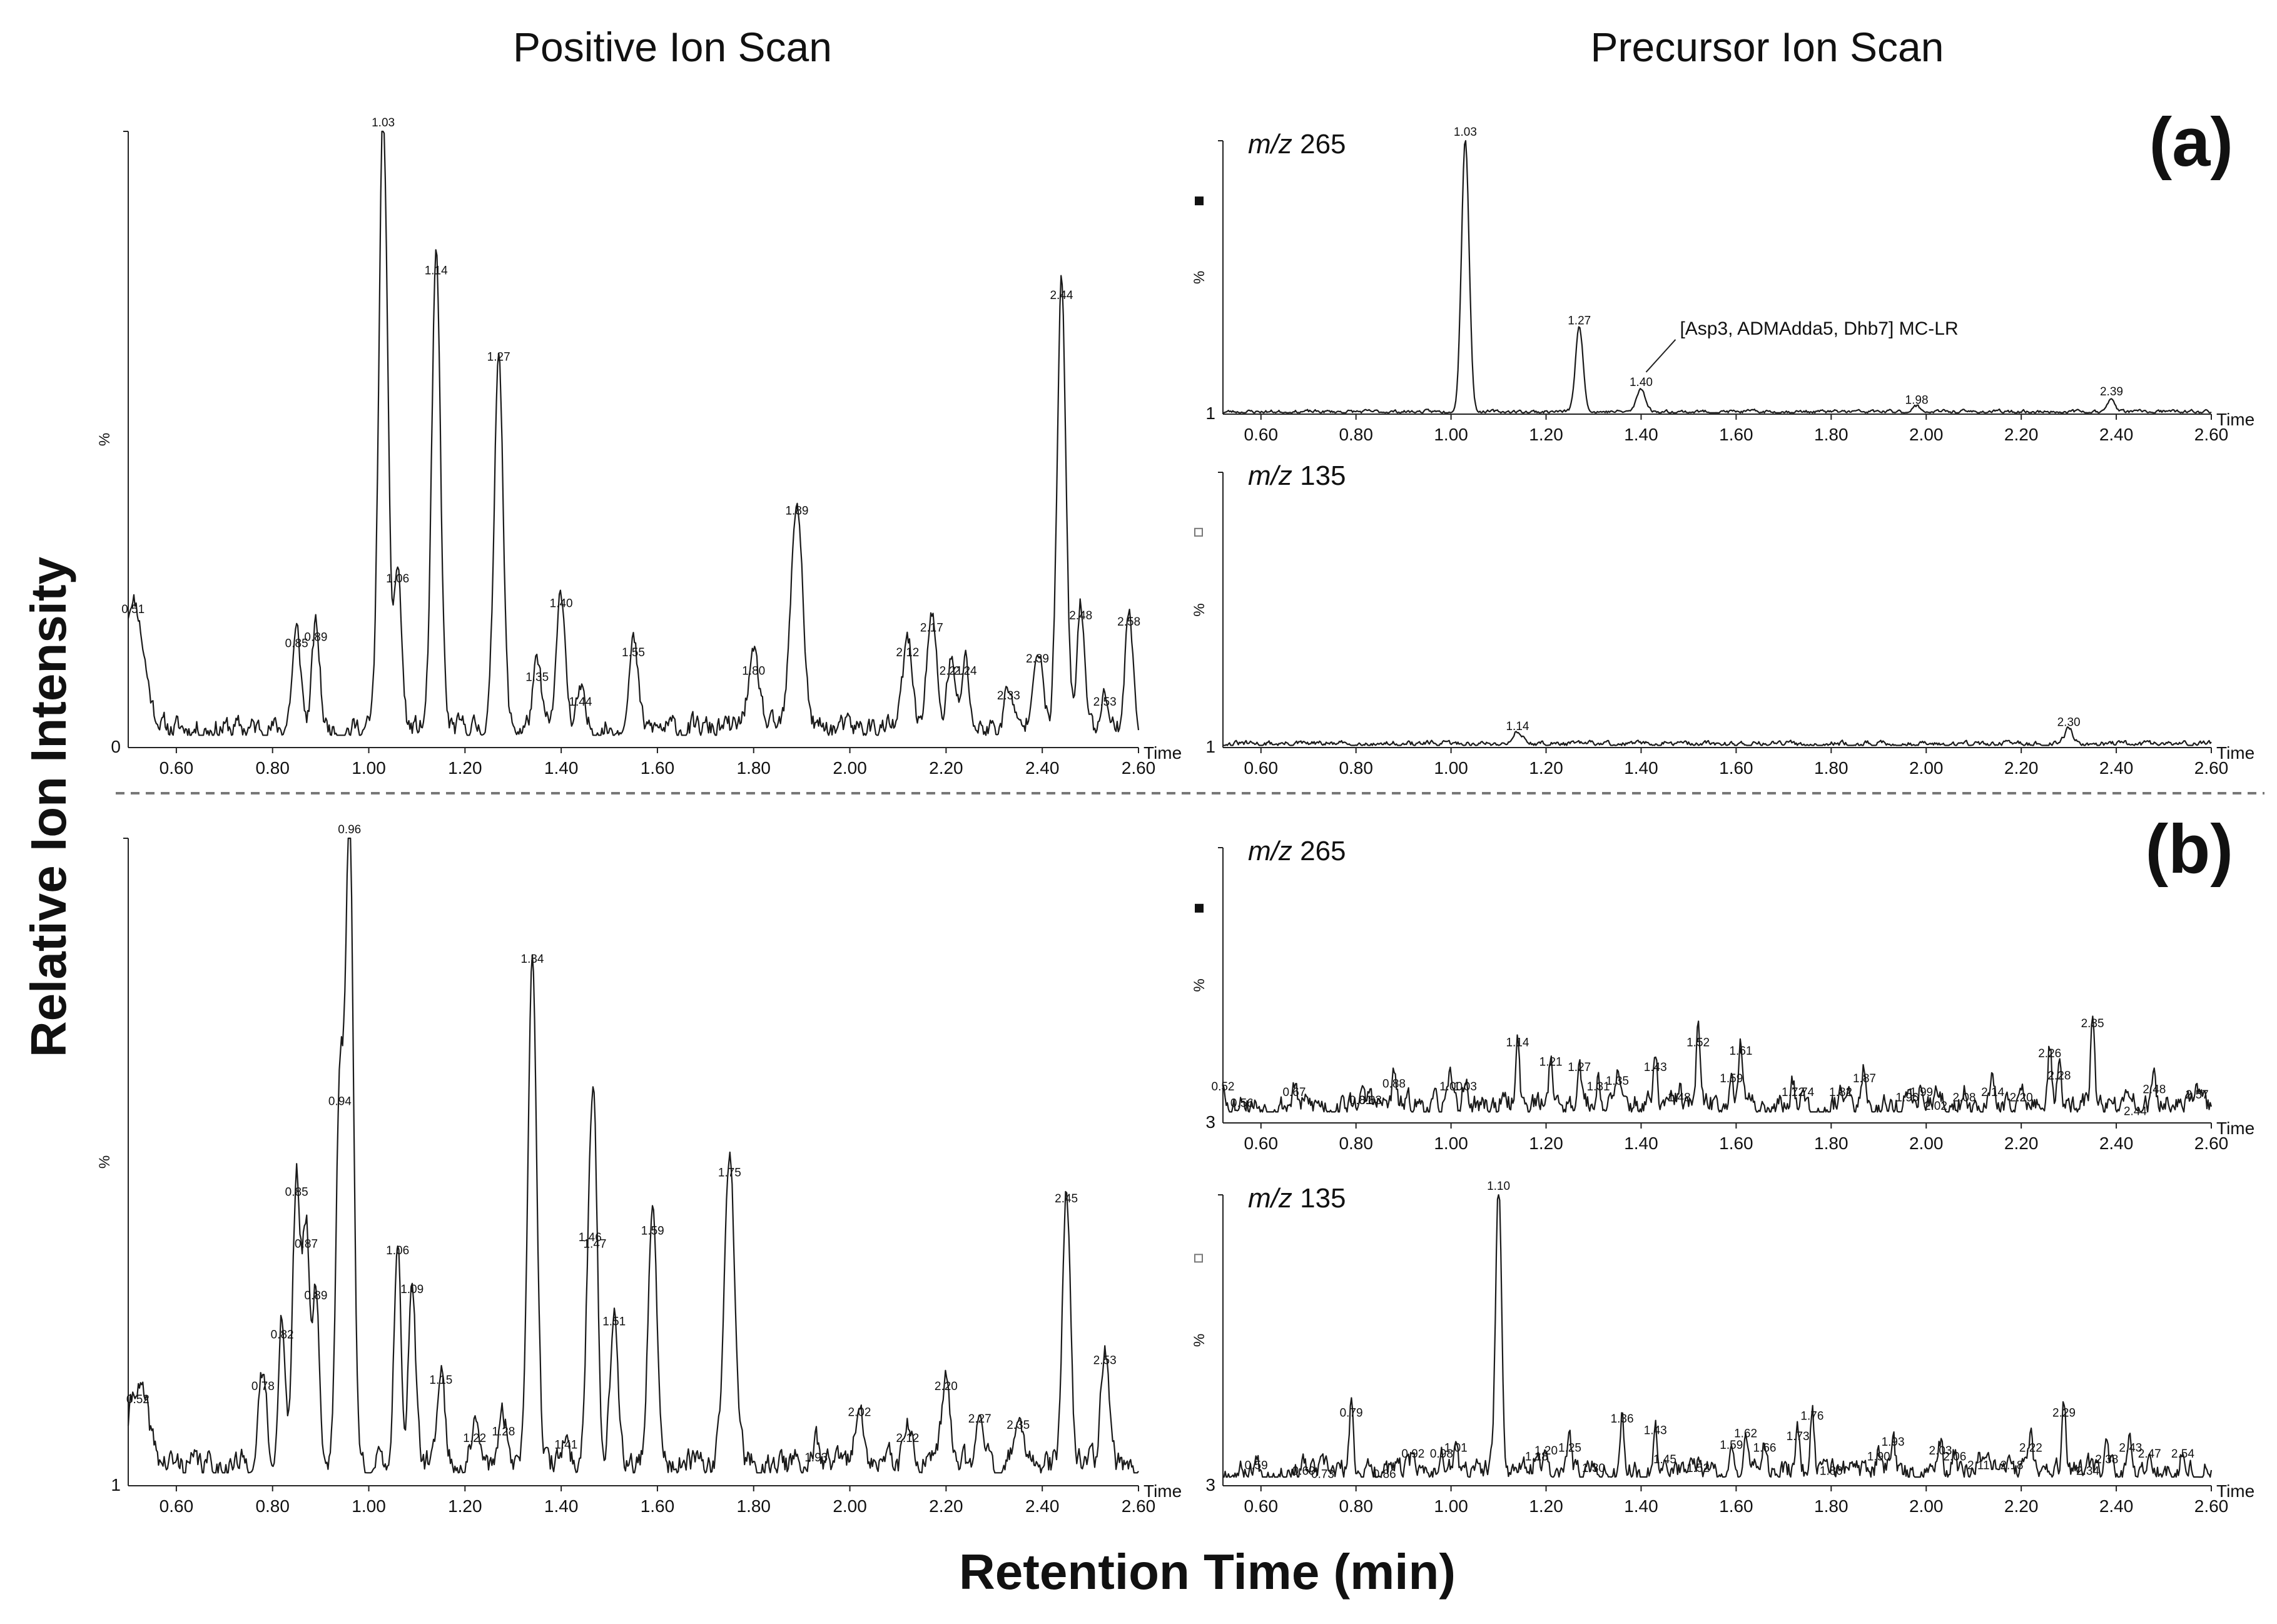 This screenshot has width=2277, height=1624. What do you see at coordinates (1819, 328) in the screenshot?
I see `annotation-text: [Asp3, ADMAdda5, Dhb7] MC-LR` at bounding box center [1819, 328].